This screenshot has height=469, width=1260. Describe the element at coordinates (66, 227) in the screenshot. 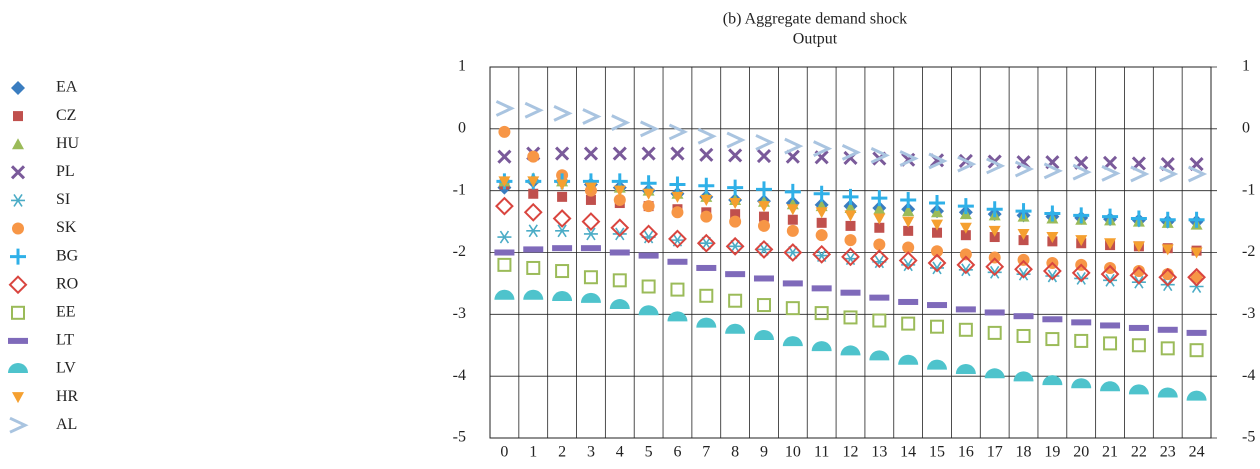

I see `legend-label: SK` at that location.